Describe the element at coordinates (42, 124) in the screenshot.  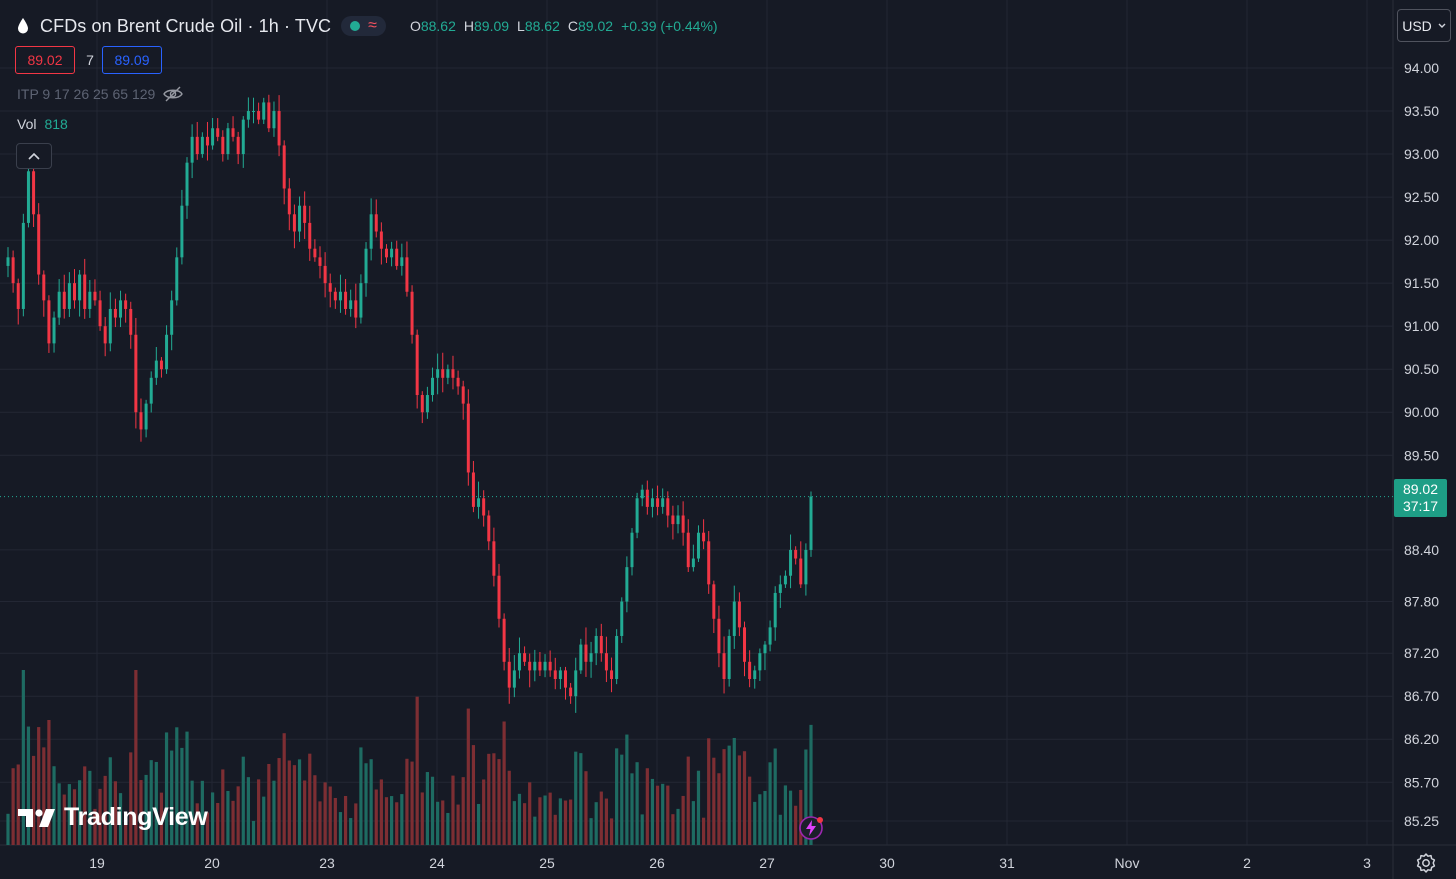
I see `volume-legend: Vol 818` at that location.